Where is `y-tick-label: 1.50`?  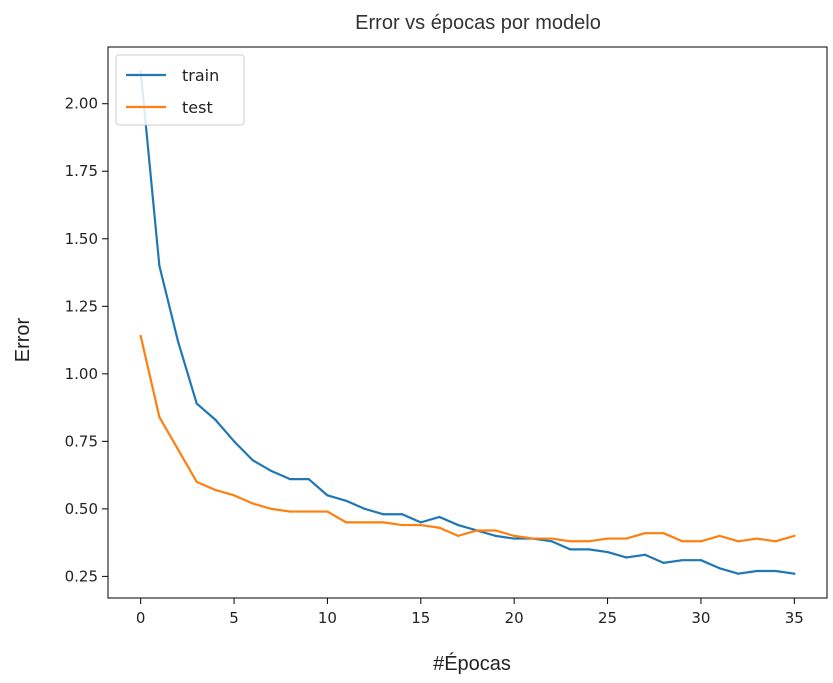 y-tick-label: 1.50 is located at coordinates (81, 239).